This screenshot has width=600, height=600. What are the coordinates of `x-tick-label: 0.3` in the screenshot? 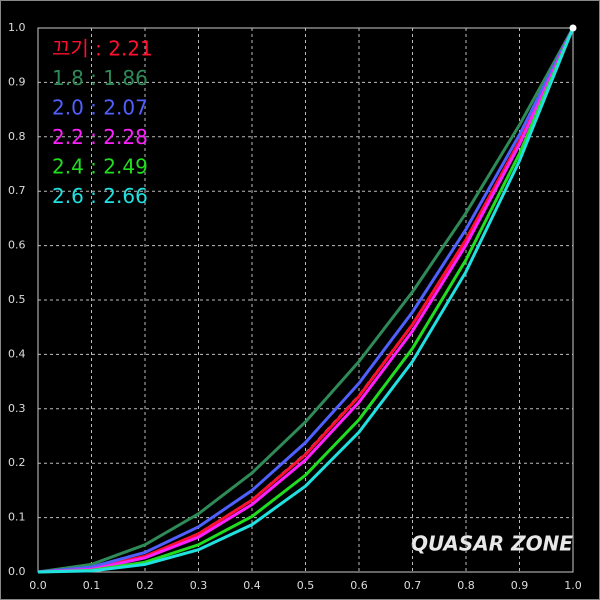 It's located at (199, 585).